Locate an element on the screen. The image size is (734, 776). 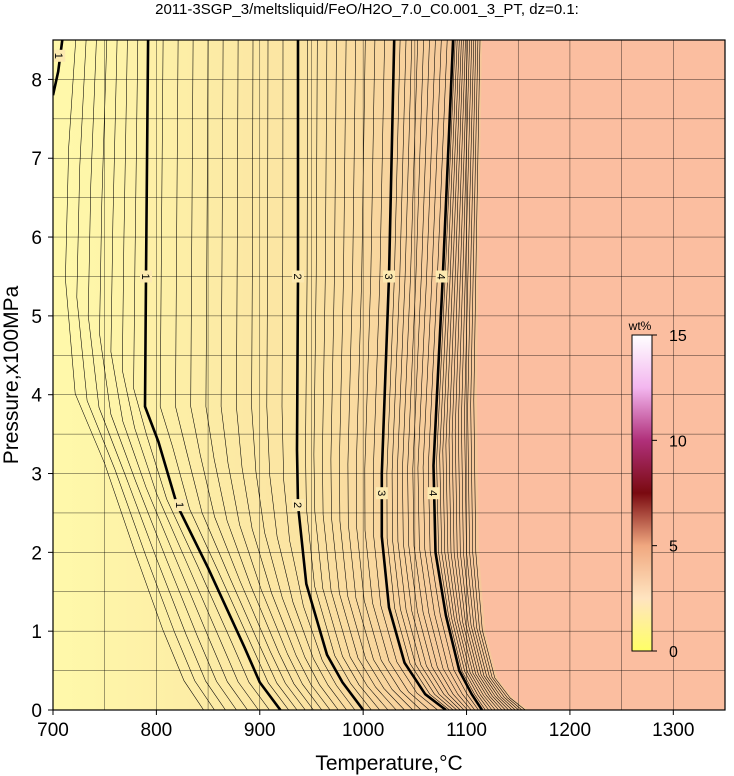
colorbar-tick-label: 10 is located at coordinates (678, 441).